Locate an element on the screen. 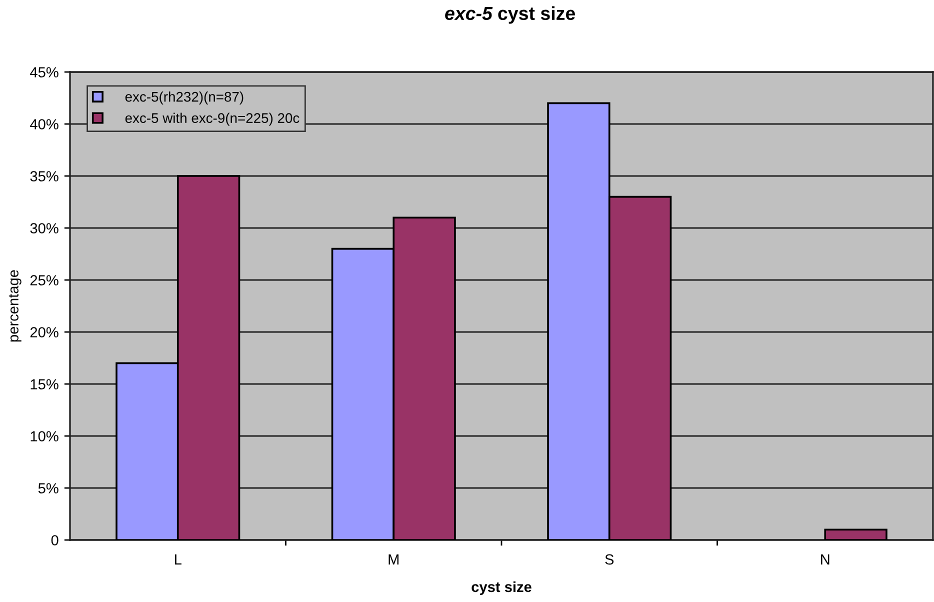  y-tick-label: 45% is located at coordinates (44, 72).